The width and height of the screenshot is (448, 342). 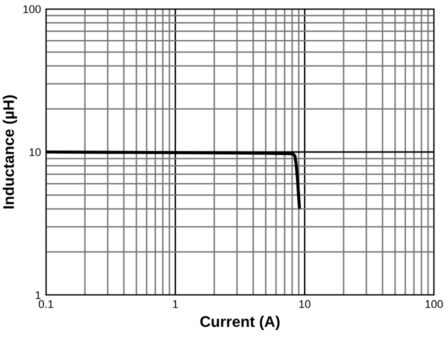 What do you see at coordinates (38, 295) in the screenshot?
I see `y-tick-label: 1` at bounding box center [38, 295].